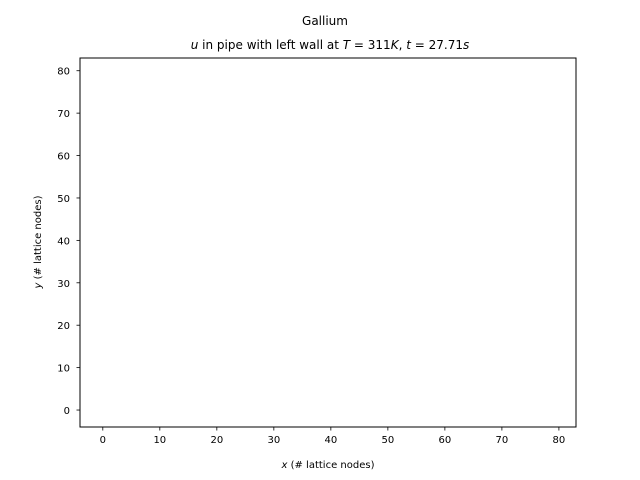 This screenshot has width=640, height=480. Describe the element at coordinates (284, 465) in the screenshot. I see `x-axis-label-variable: x` at that location.